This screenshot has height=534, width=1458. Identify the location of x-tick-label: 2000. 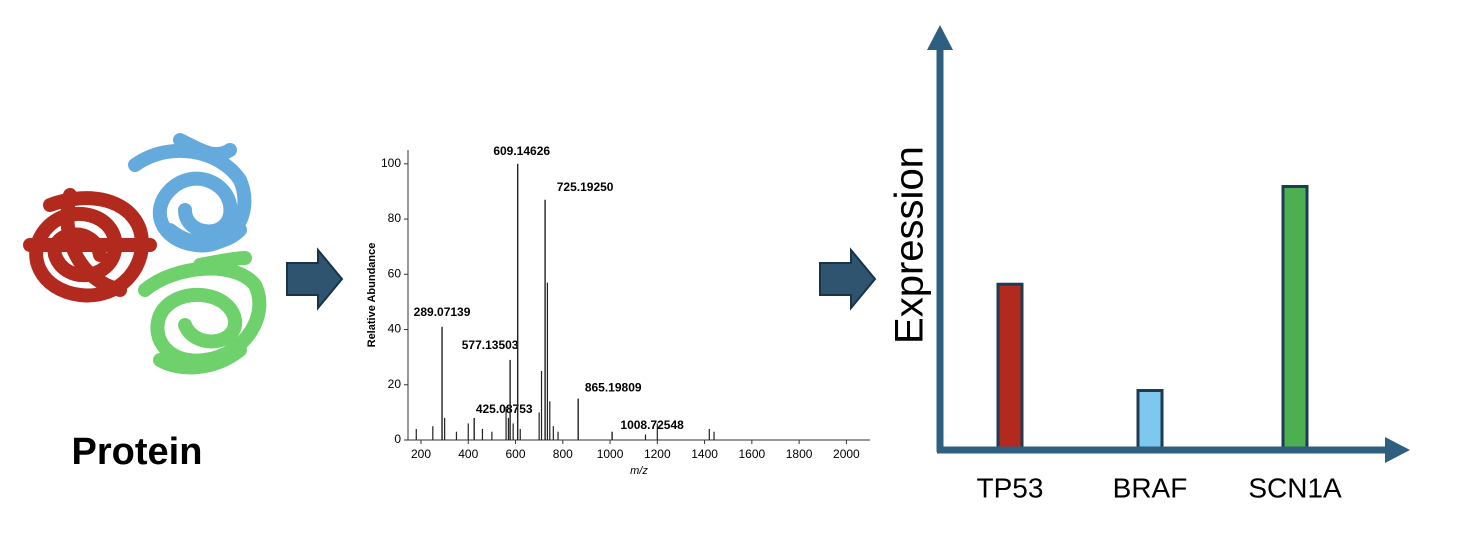
(846, 454).